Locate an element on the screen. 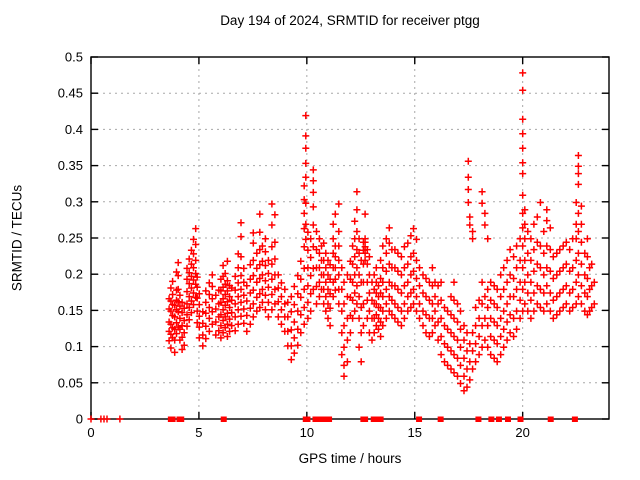  svg-text: 0.35 is located at coordinates (70, 165).